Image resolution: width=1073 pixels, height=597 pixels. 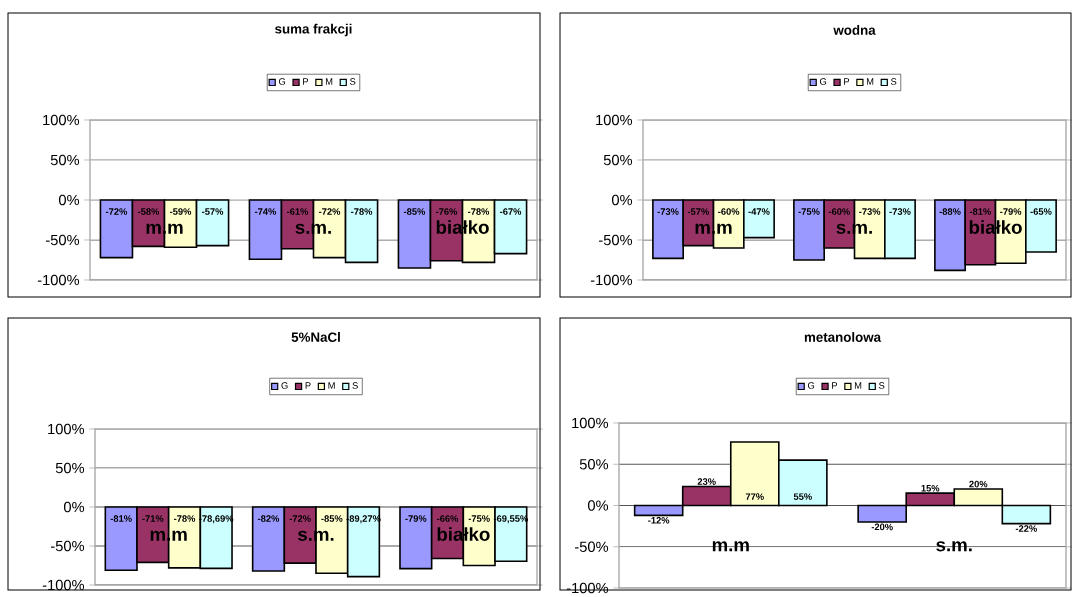 What do you see at coordinates (950, 211) in the screenshot?
I see `data-label: -88%` at bounding box center [950, 211].